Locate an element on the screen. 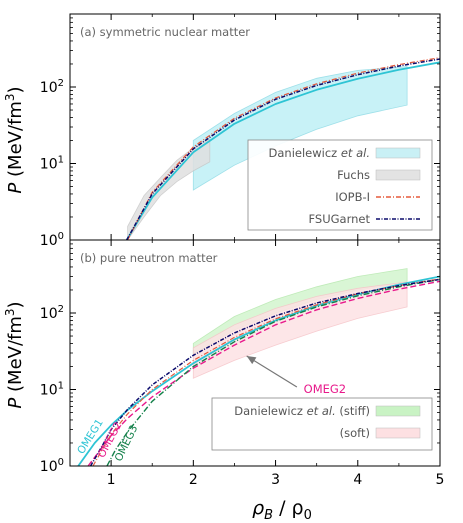  panel-title: (a) symmetric nuclear matter is located at coordinates (165, 32).